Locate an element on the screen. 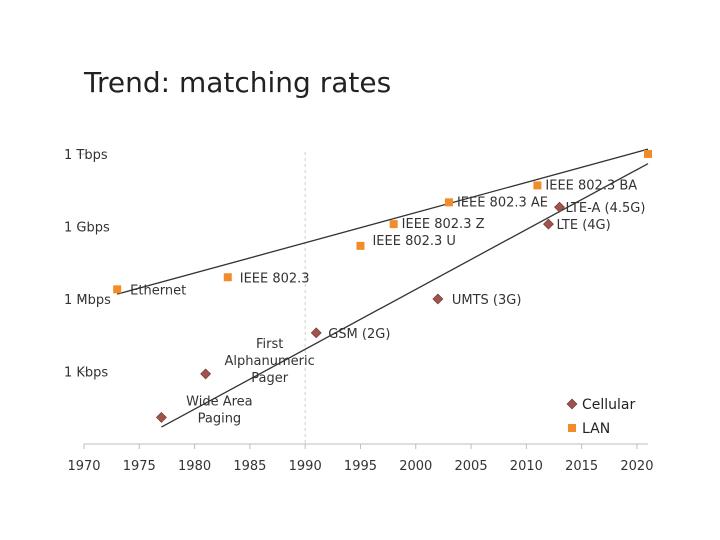 The width and height of the screenshot is (720, 540). cellular-point-label: Paging is located at coordinates (220, 418).